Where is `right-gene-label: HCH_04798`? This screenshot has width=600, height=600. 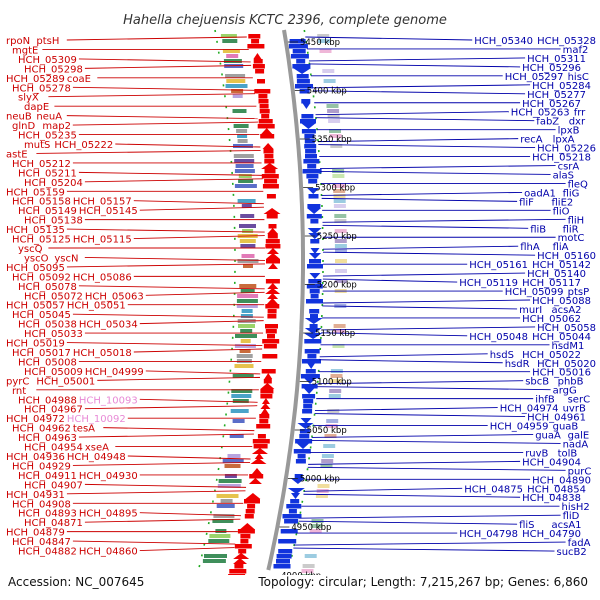
right-gene-label: HCH_04798 is located at coordinates (488, 534).